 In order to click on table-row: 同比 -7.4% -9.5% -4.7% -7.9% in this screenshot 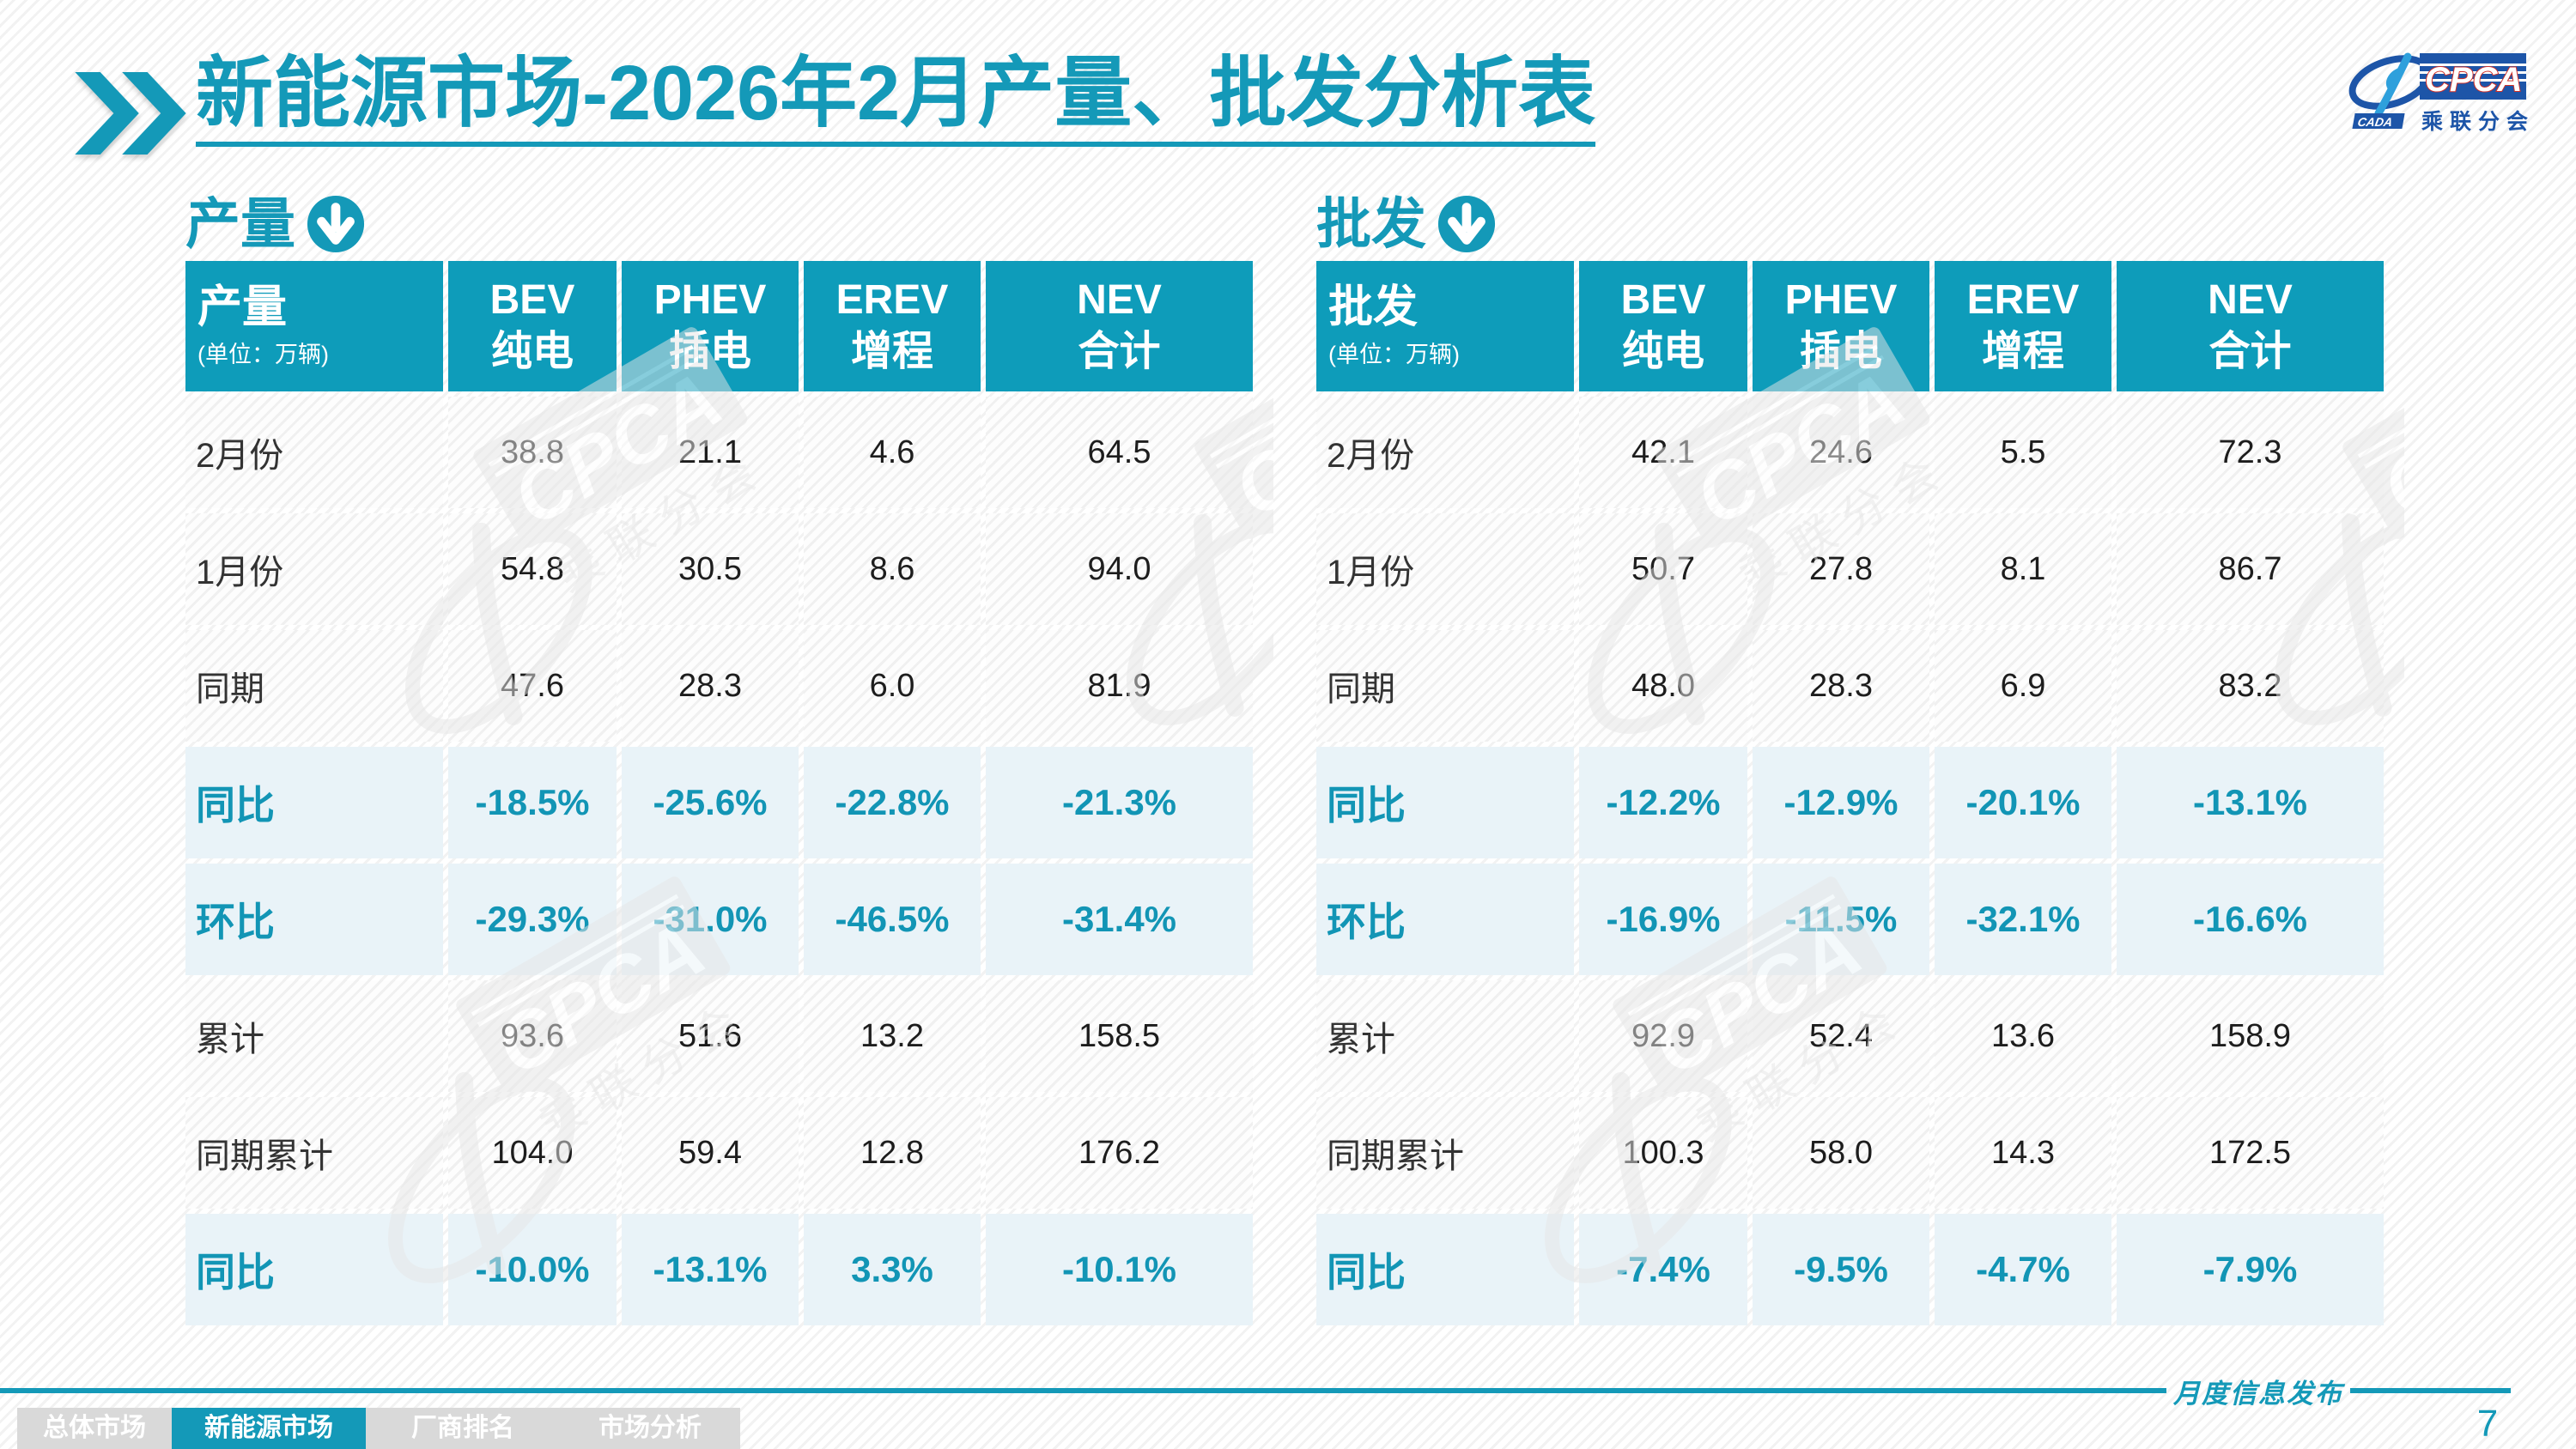, I will do `click(1850, 1269)`.